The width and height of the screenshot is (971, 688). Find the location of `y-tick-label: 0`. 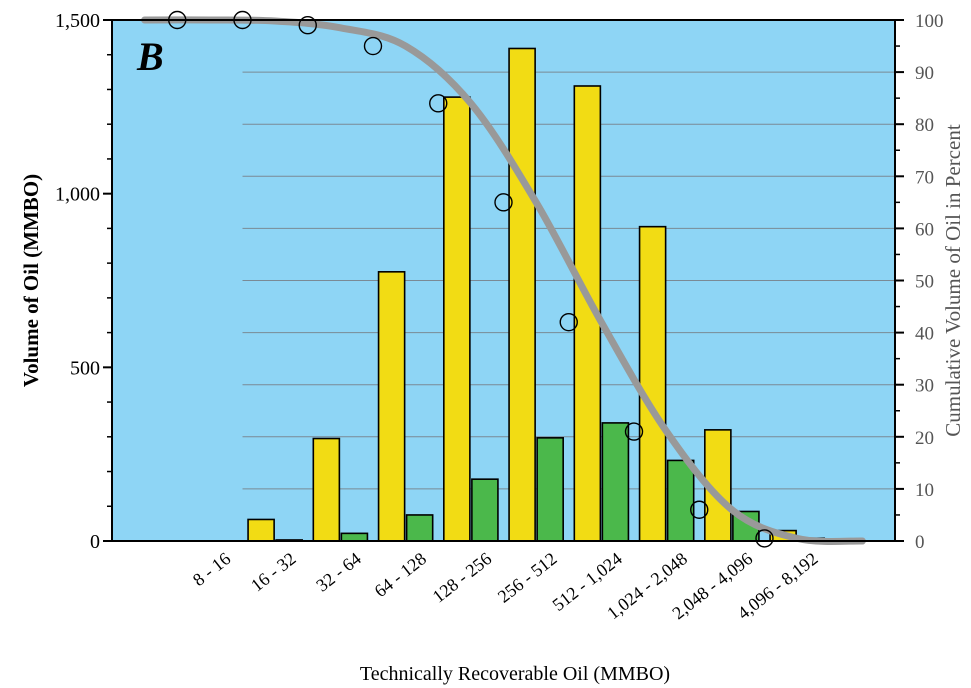

y-tick-label: 0 is located at coordinates (95, 542).